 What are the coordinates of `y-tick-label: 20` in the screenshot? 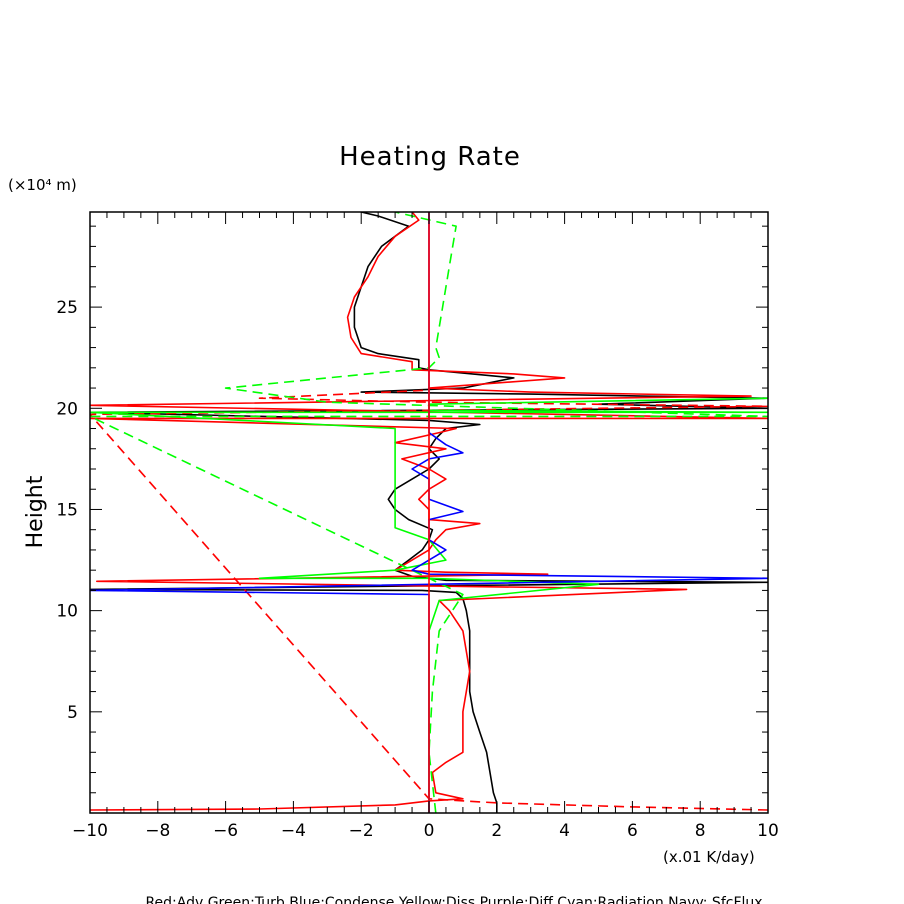 It's located at (67, 409).